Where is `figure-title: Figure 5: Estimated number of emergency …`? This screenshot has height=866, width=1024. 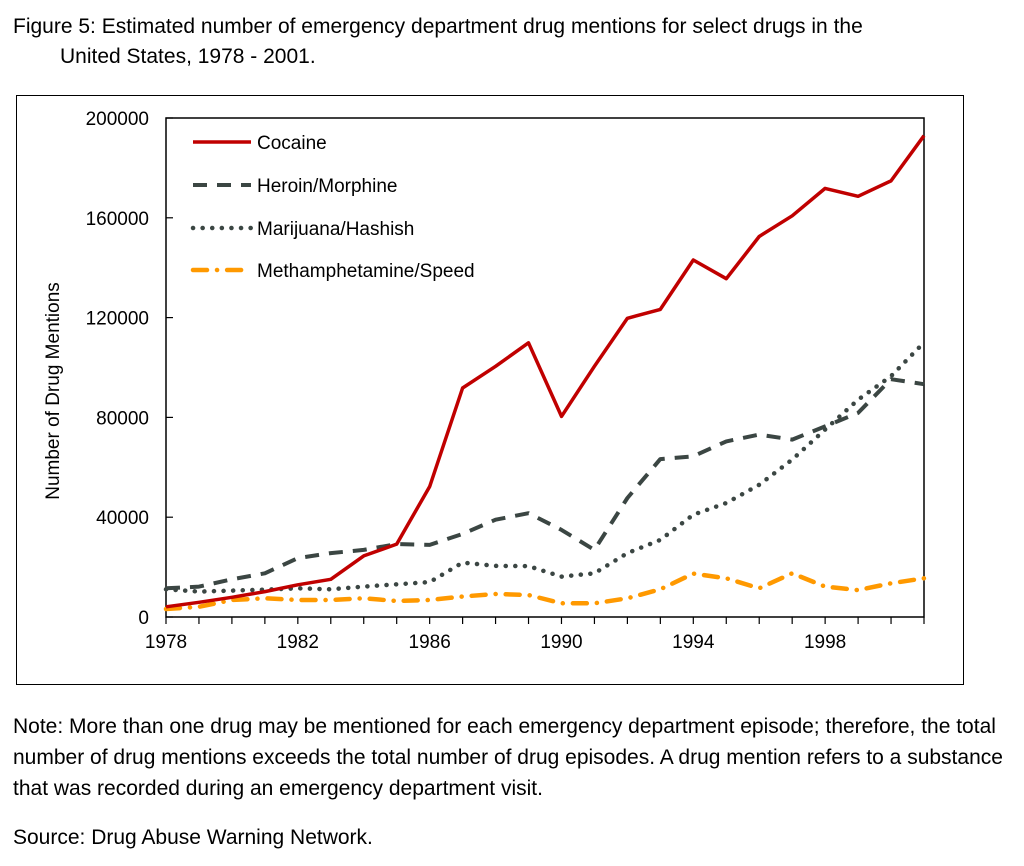 figure-title: Figure 5: Estimated number of emergency … is located at coordinates (438, 42).